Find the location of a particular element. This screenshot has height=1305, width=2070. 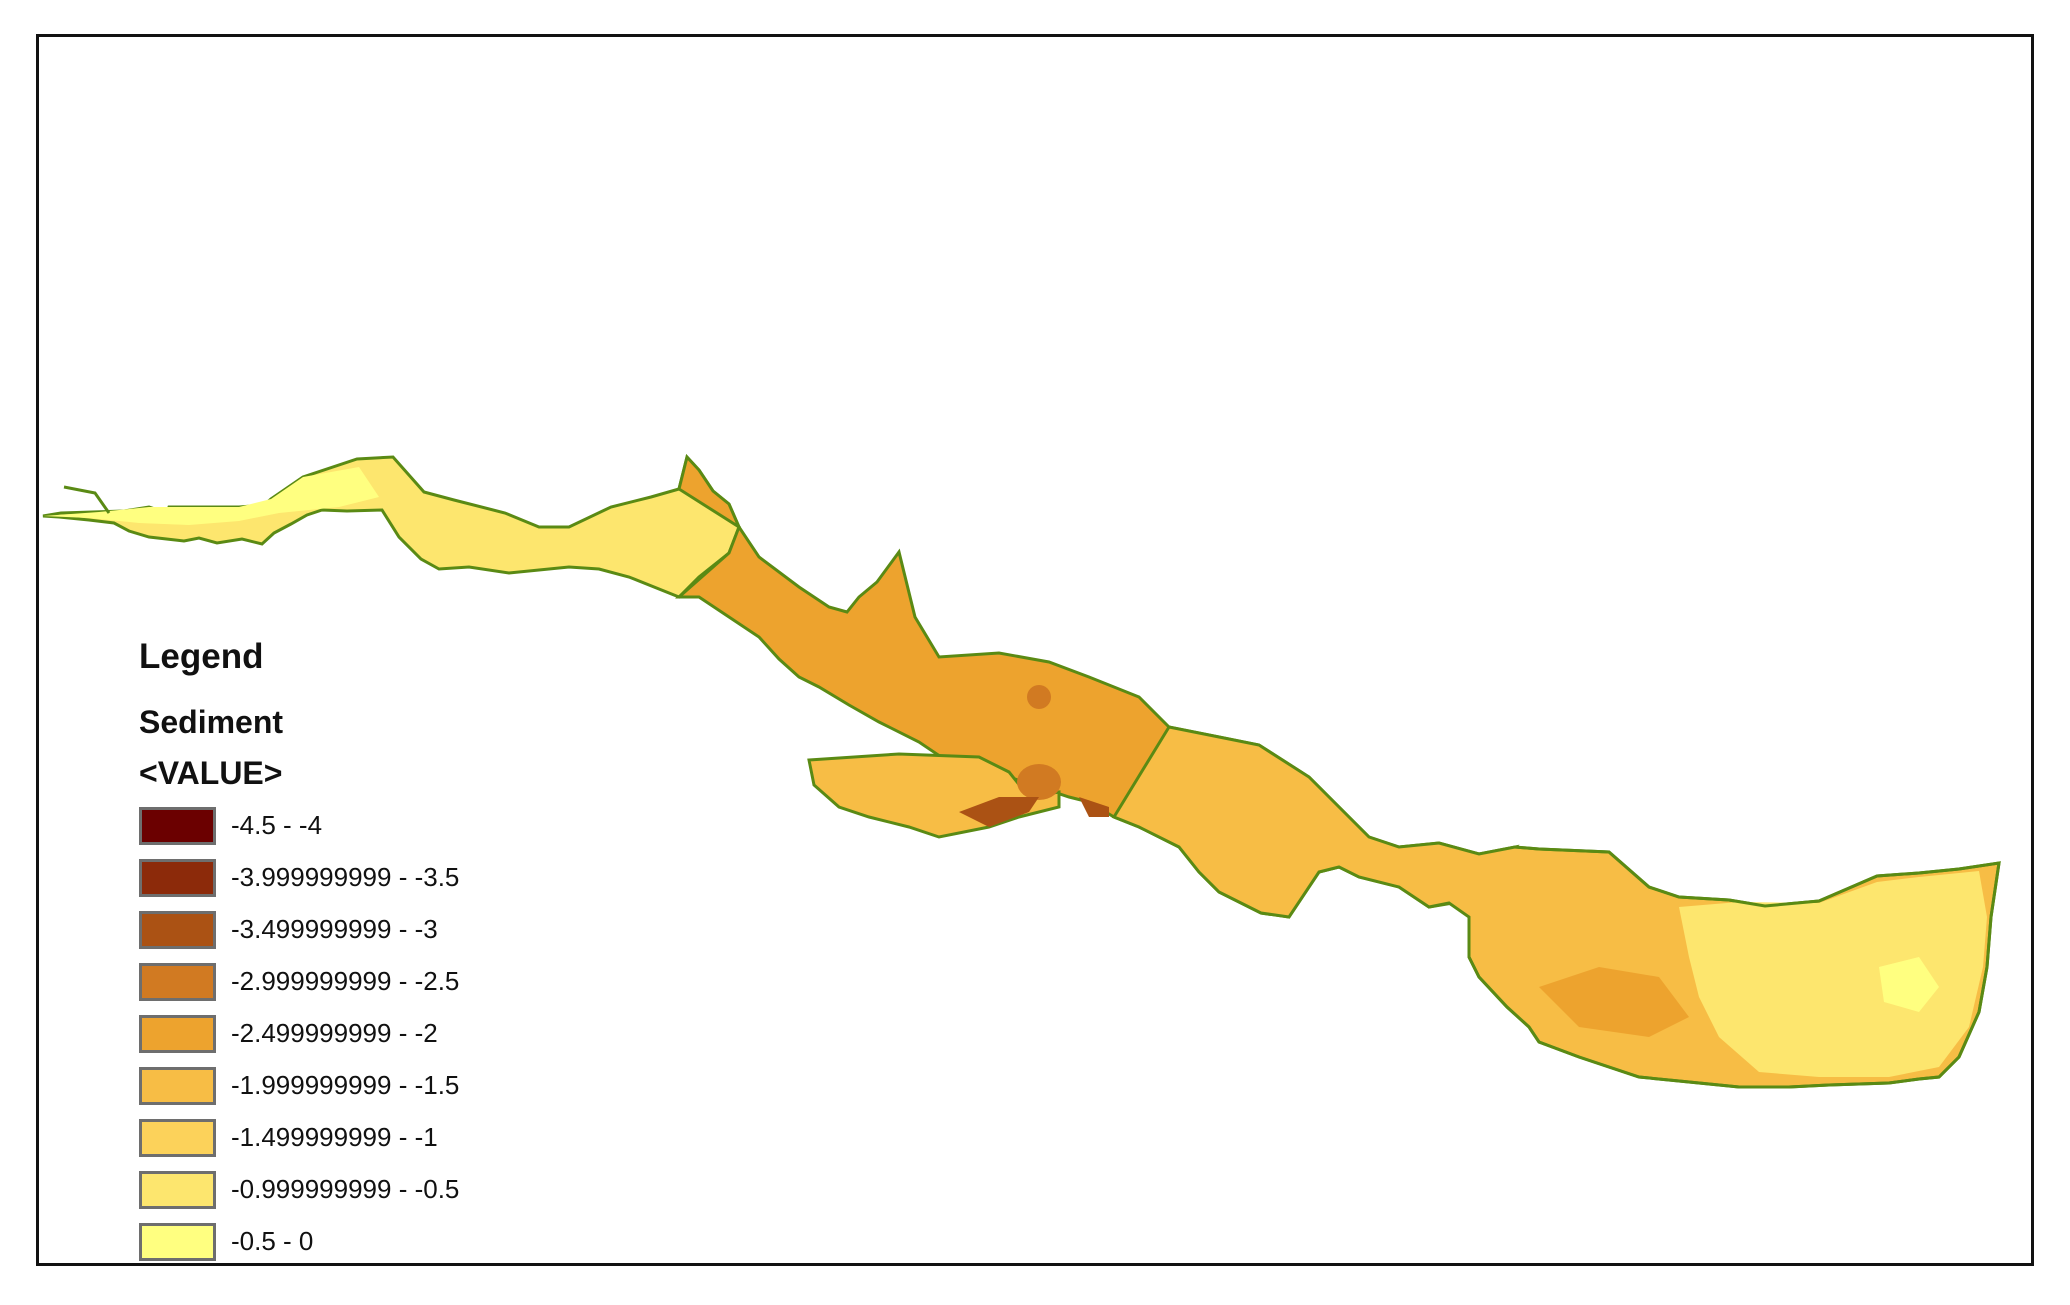

legend-class-item: -1.999999999 - -1.5 is located at coordinates (349, 1087).